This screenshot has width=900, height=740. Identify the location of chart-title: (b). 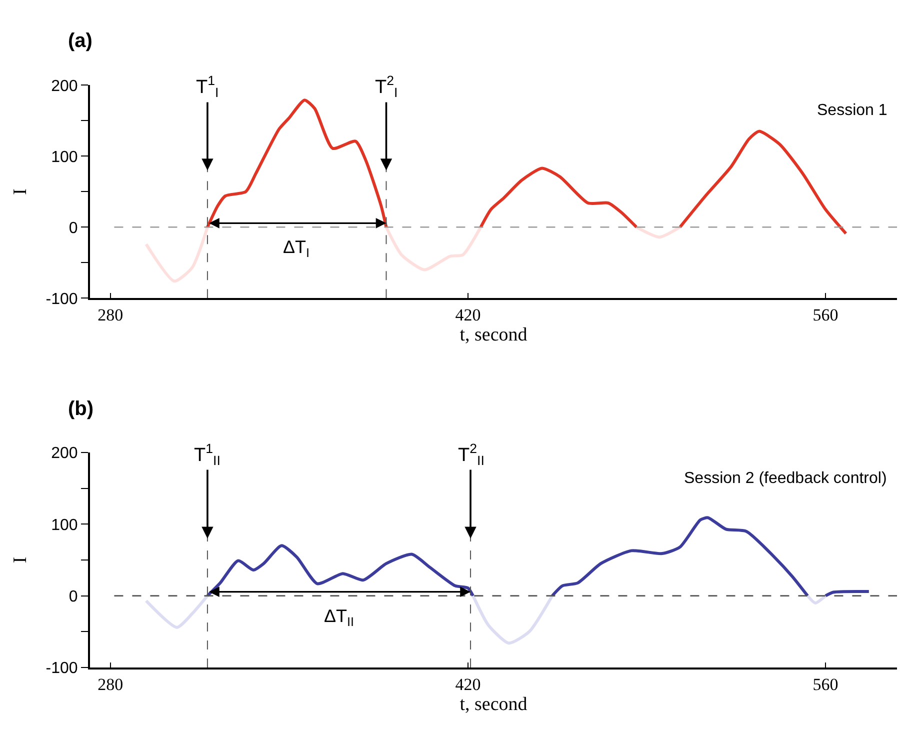
(81, 409).